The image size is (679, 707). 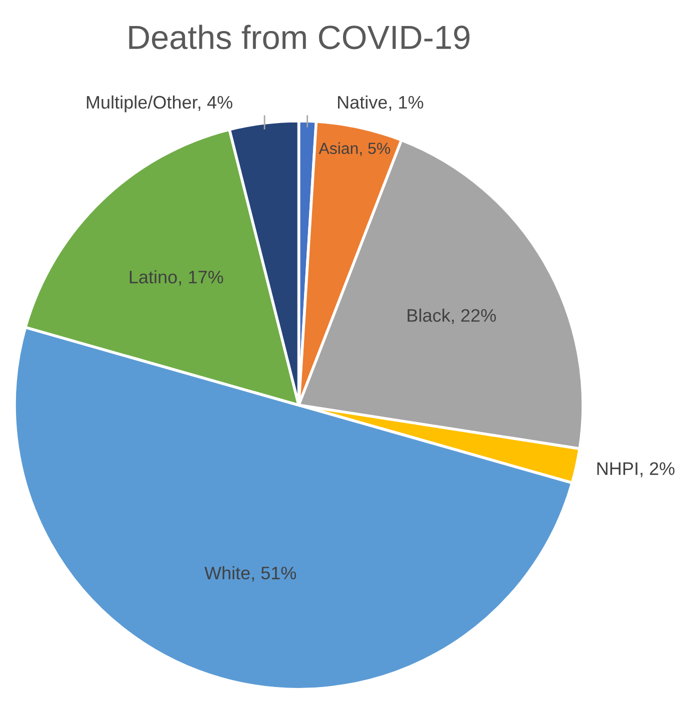 What do you see at coordinates (159, 103) in the screenshot?
I see `slice-label: Multiple/Other, 4%` at bounding box center [159, 103].